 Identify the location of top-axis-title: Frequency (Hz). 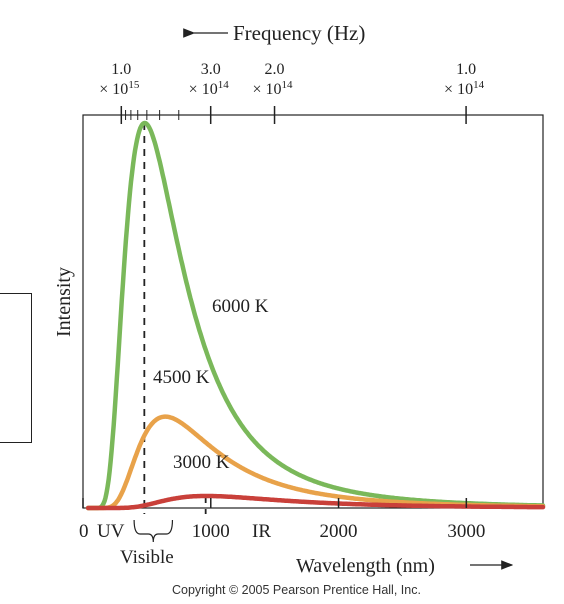
(299, 33).